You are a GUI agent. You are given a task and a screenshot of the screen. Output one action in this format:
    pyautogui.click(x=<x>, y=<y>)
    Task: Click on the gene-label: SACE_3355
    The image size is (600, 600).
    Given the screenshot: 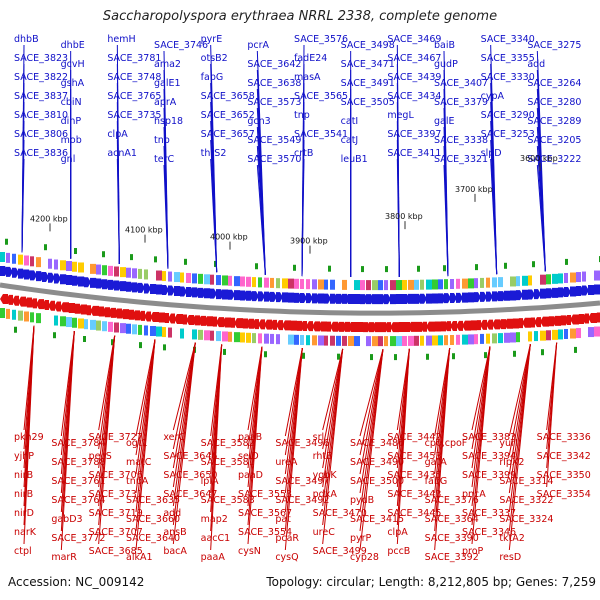 What is the action you would take?
    pyautogui.click(x=508, y=58)
    